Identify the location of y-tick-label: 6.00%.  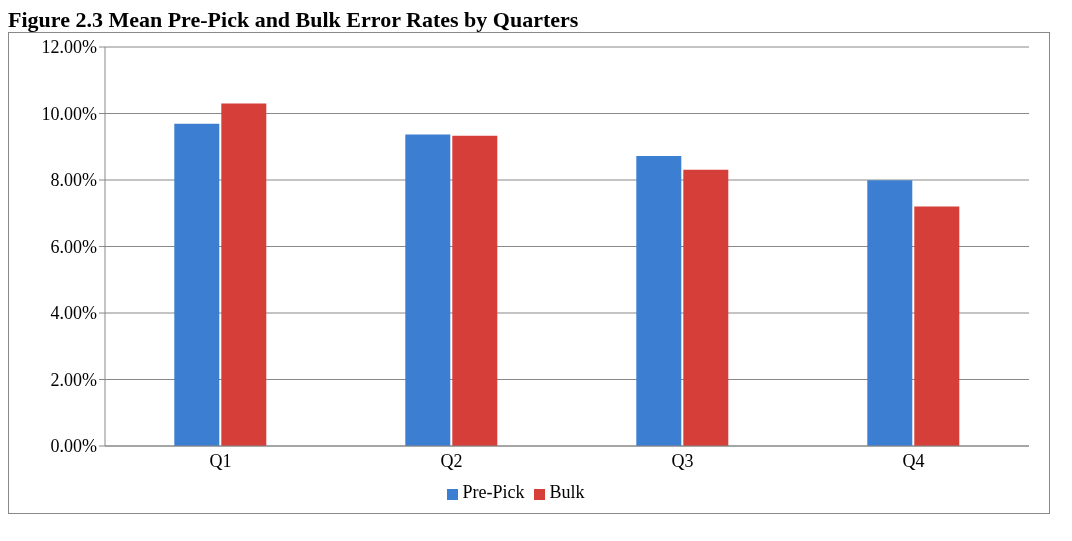
(73, 246).